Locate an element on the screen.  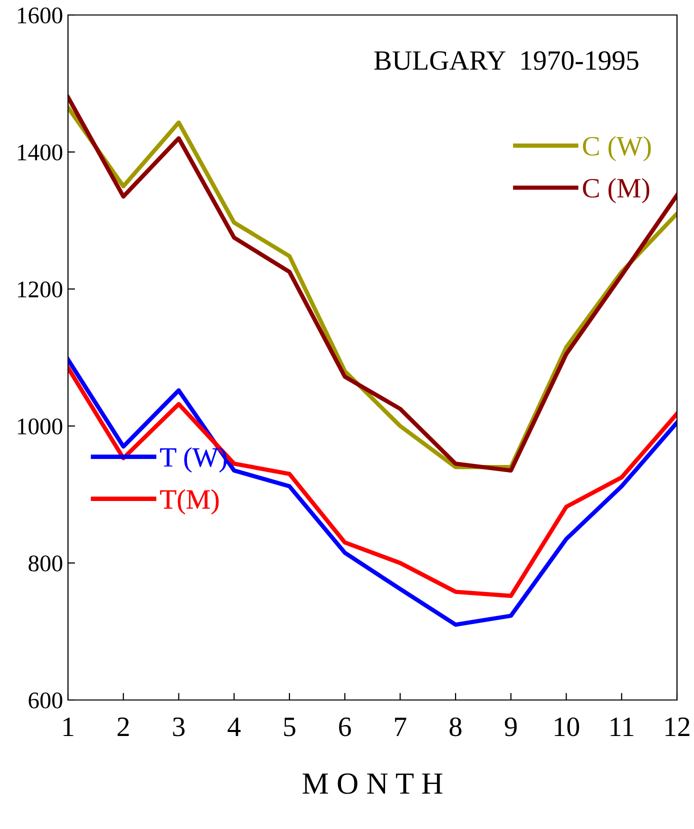
legend-label: C (W) is located at coordinates (616, 149).